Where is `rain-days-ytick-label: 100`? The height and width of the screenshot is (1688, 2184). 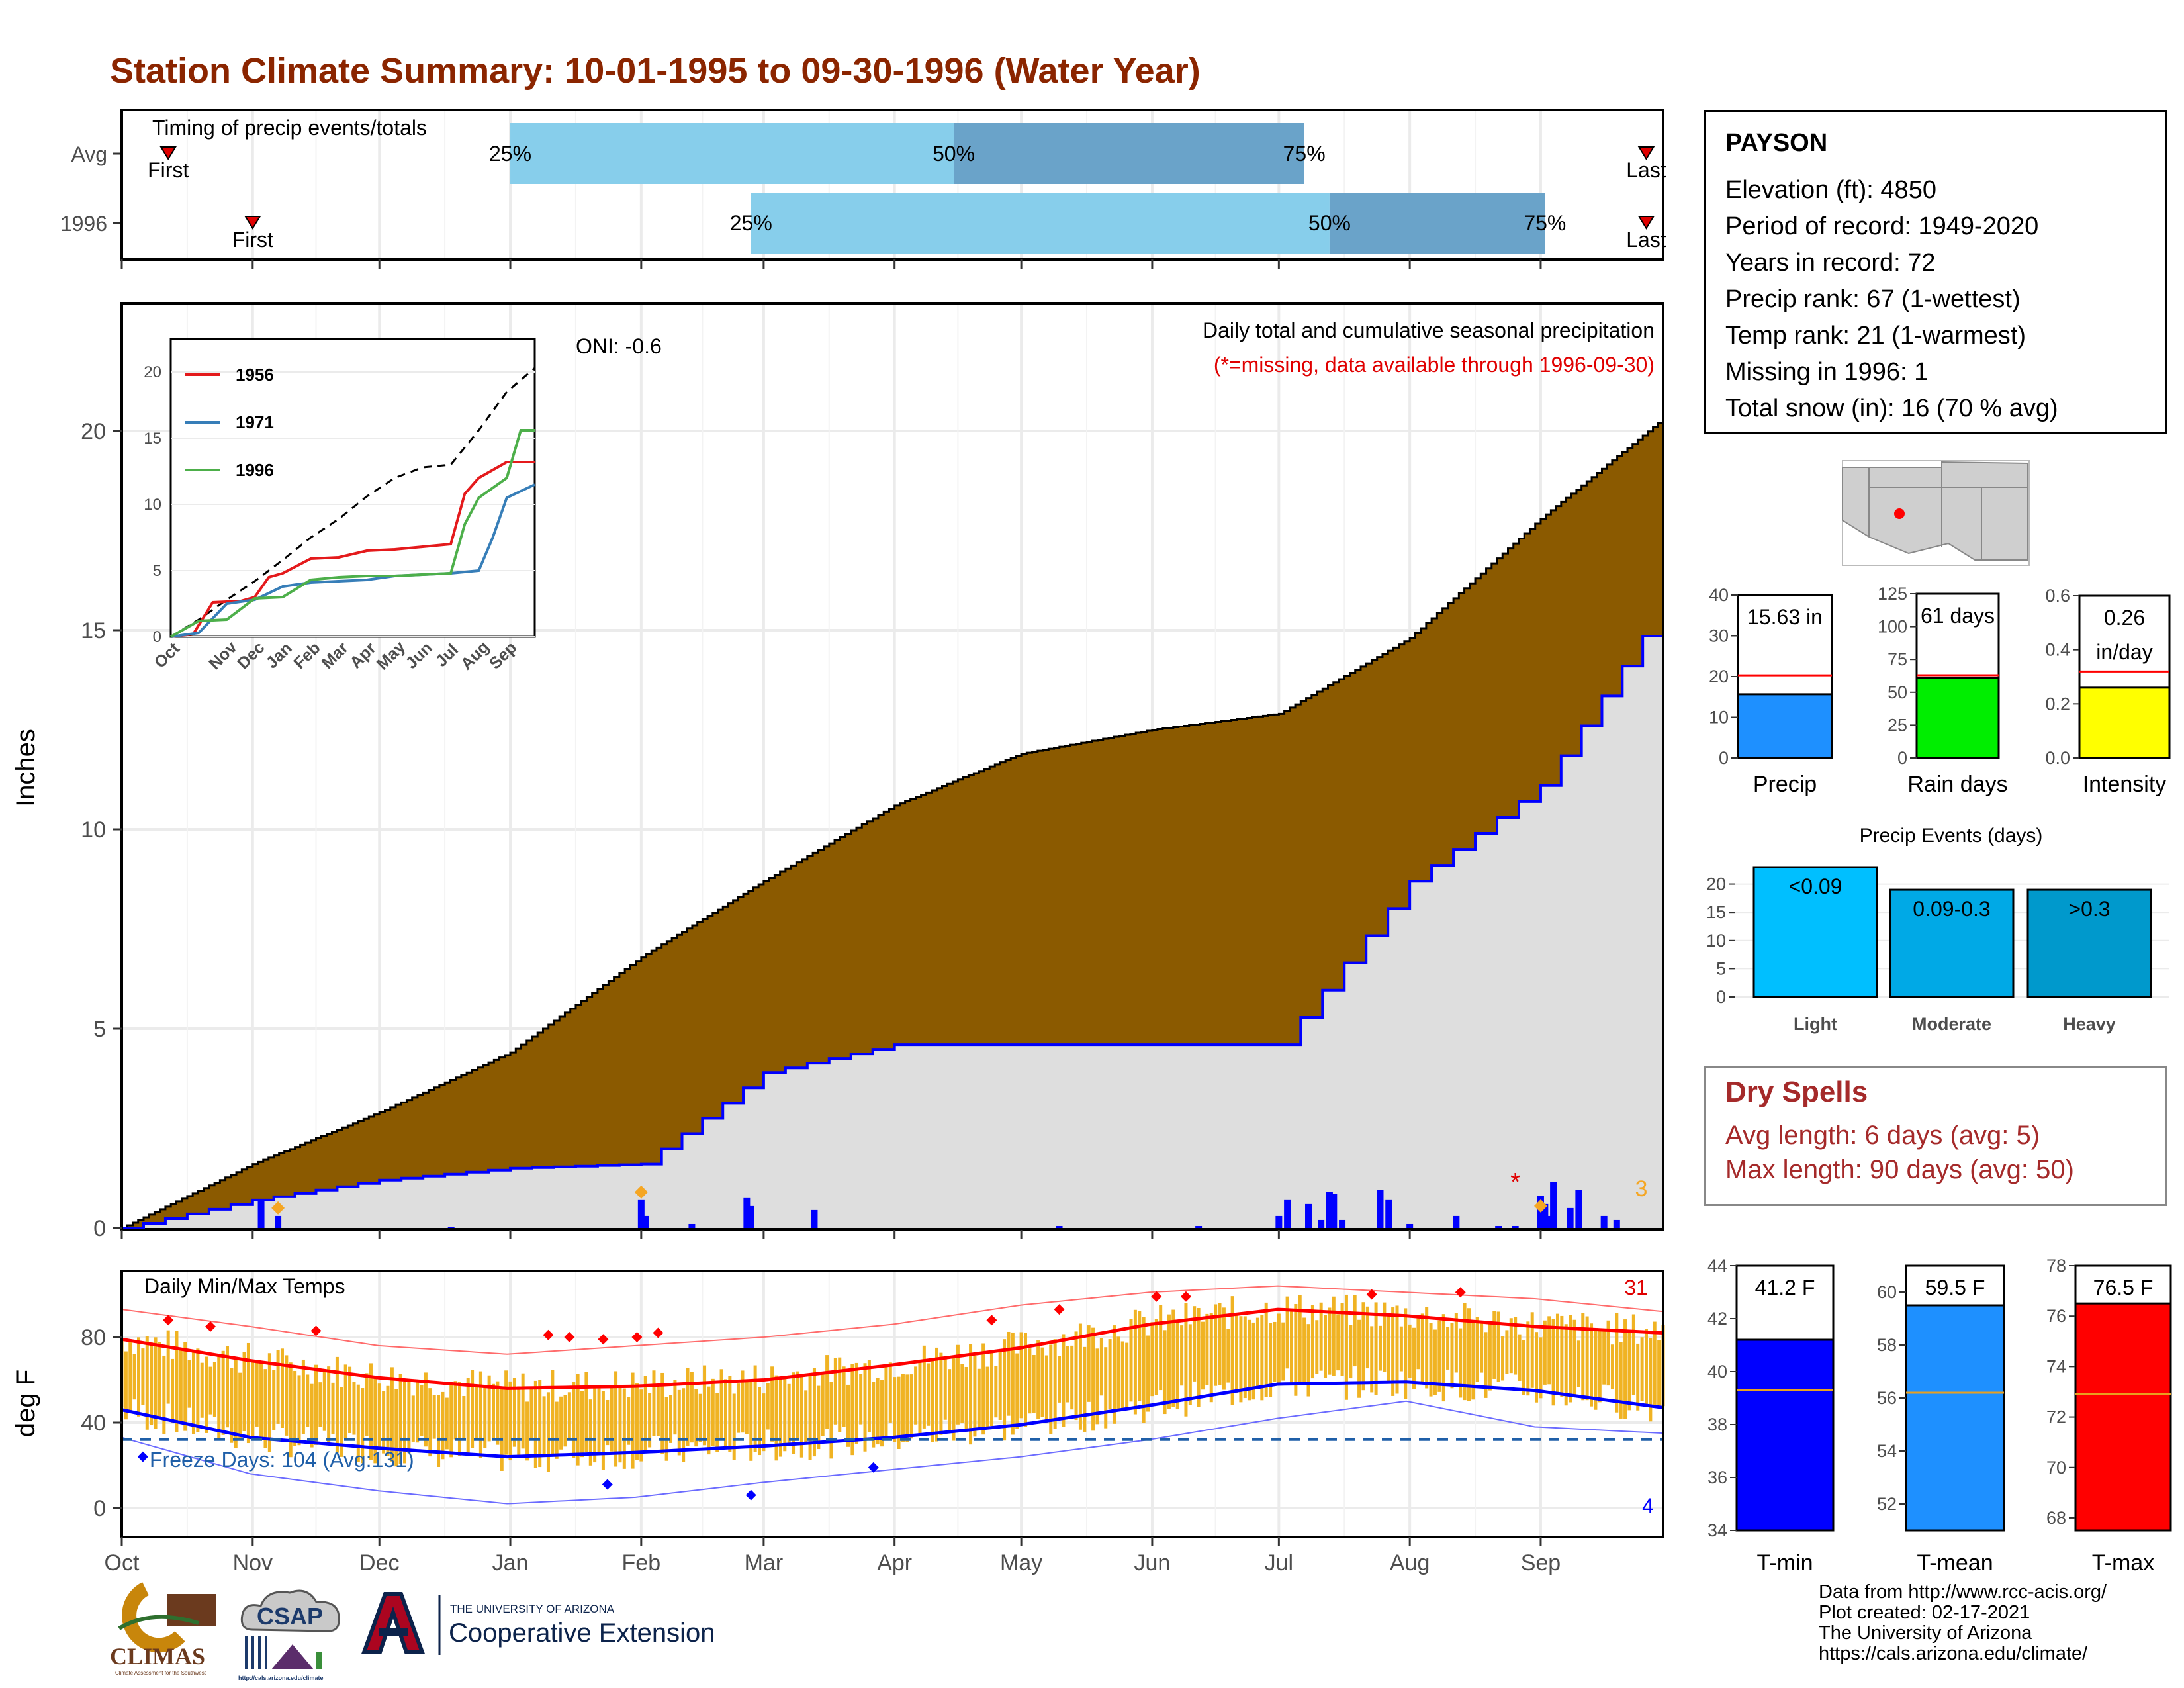 rain-days-ytick-label: 100 is located at coordinates (1892, 627).